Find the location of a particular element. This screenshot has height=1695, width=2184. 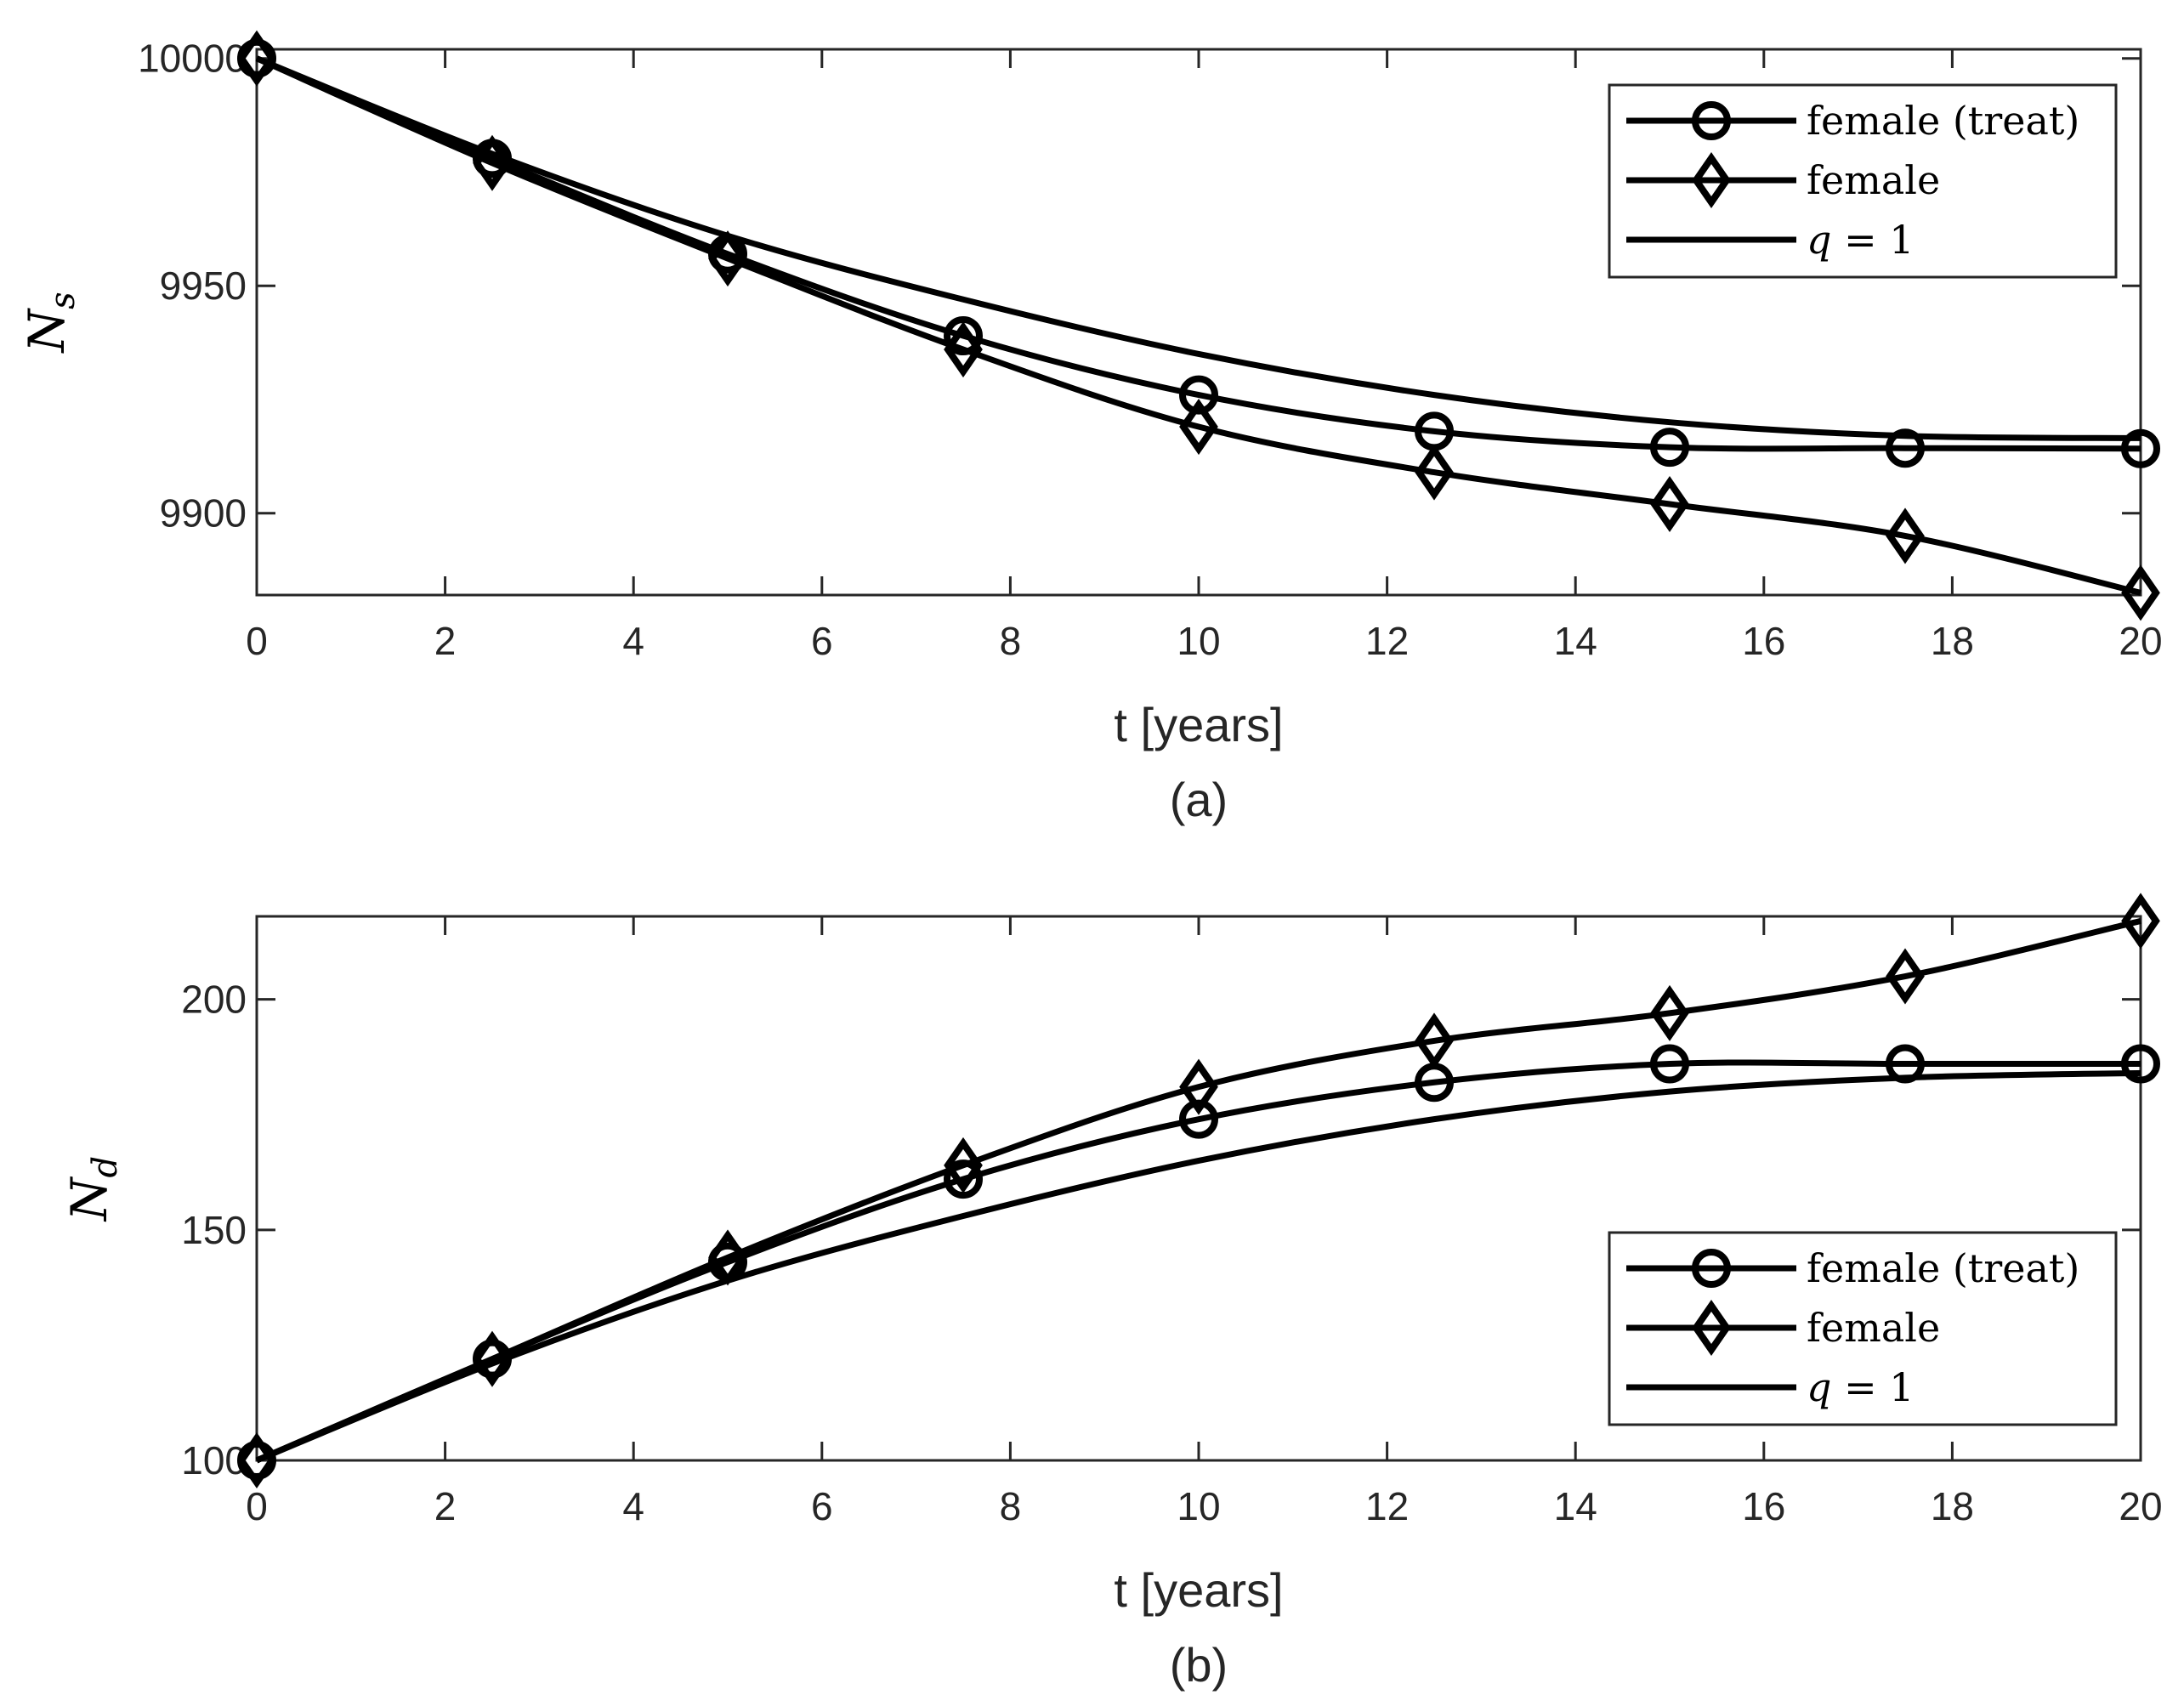

y-tick-label: 9900 is located at coordinates (203, 513).